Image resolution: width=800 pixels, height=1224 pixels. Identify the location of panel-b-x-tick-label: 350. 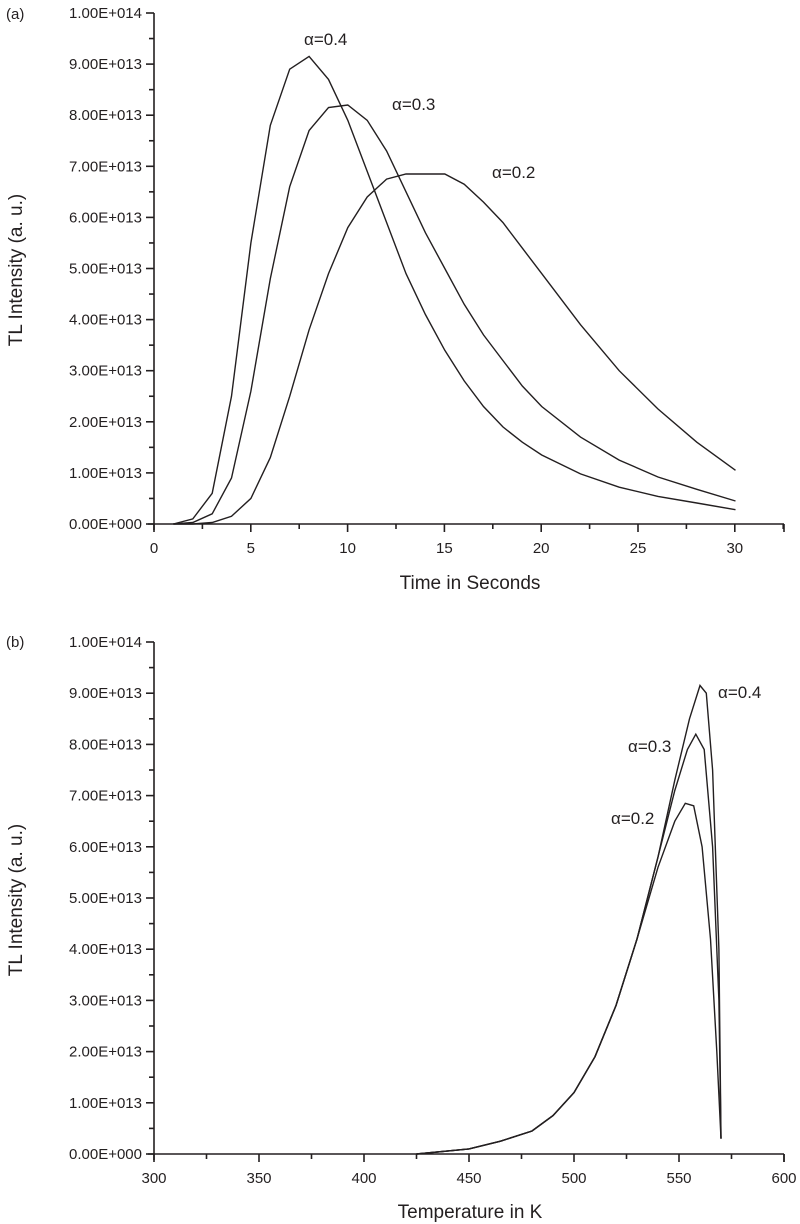
(258, 1178).